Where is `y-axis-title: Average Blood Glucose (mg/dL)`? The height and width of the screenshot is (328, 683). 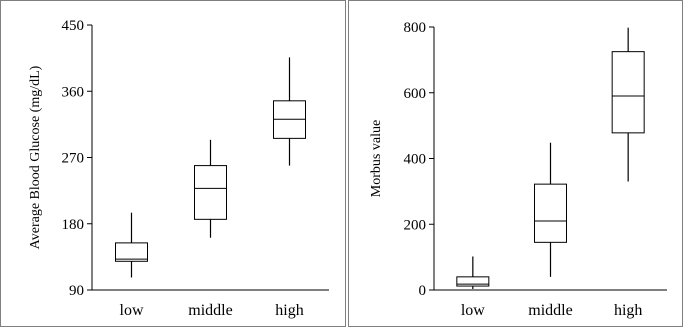 y-axis-title: Average Blood Glucose (mg/dL) is located at coordinates (35, 157).